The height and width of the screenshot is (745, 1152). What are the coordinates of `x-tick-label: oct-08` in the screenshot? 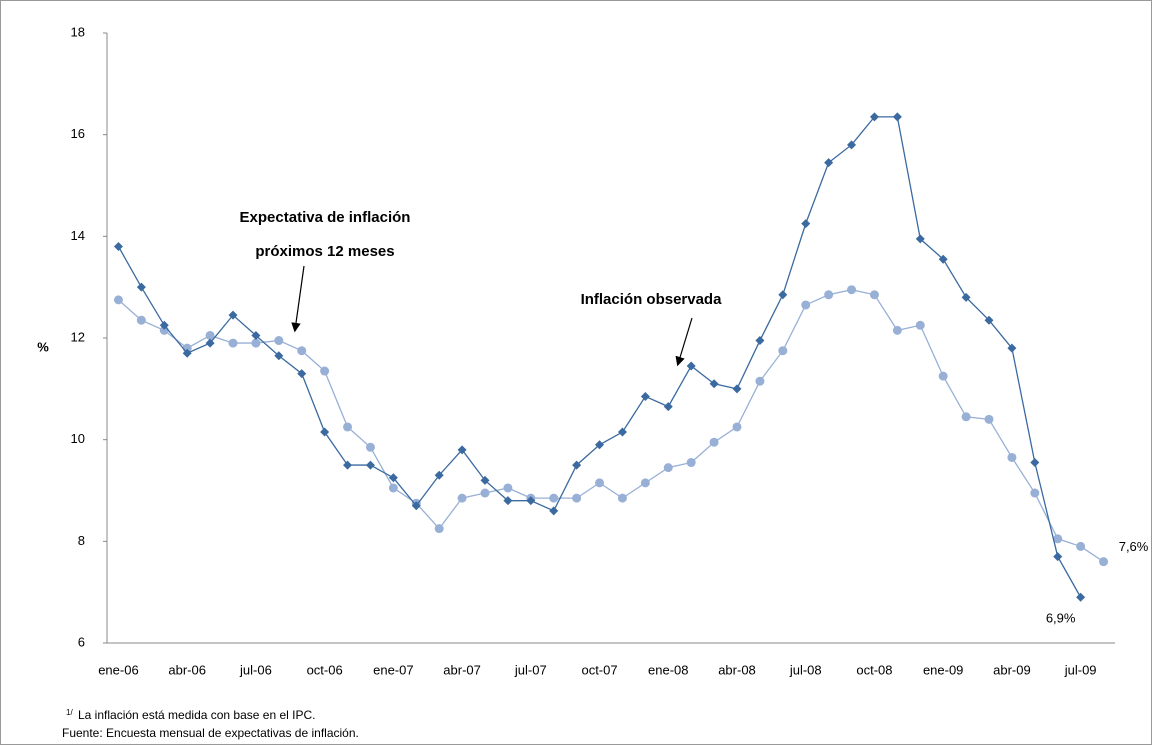 It's located at (874, 669).